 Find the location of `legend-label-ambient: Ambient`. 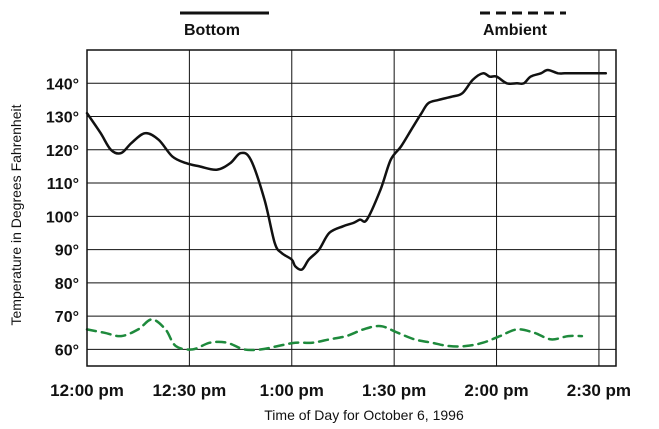

legend-label-ambient: Ambient is located at coordinates (515, 30).